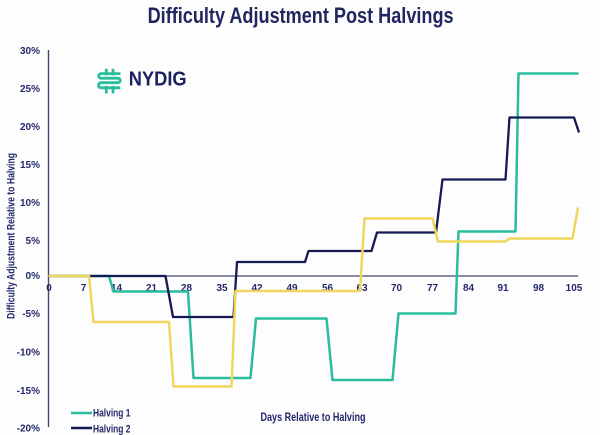  What do you see at coordinates (33, 241) in the screenshot?
I see `svg-text: 5%` at bounding box center [33, 241].